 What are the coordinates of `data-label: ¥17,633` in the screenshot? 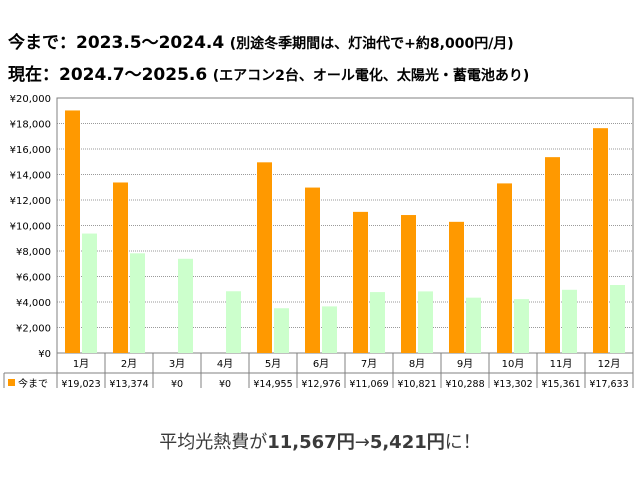 It's located at (608, 383).